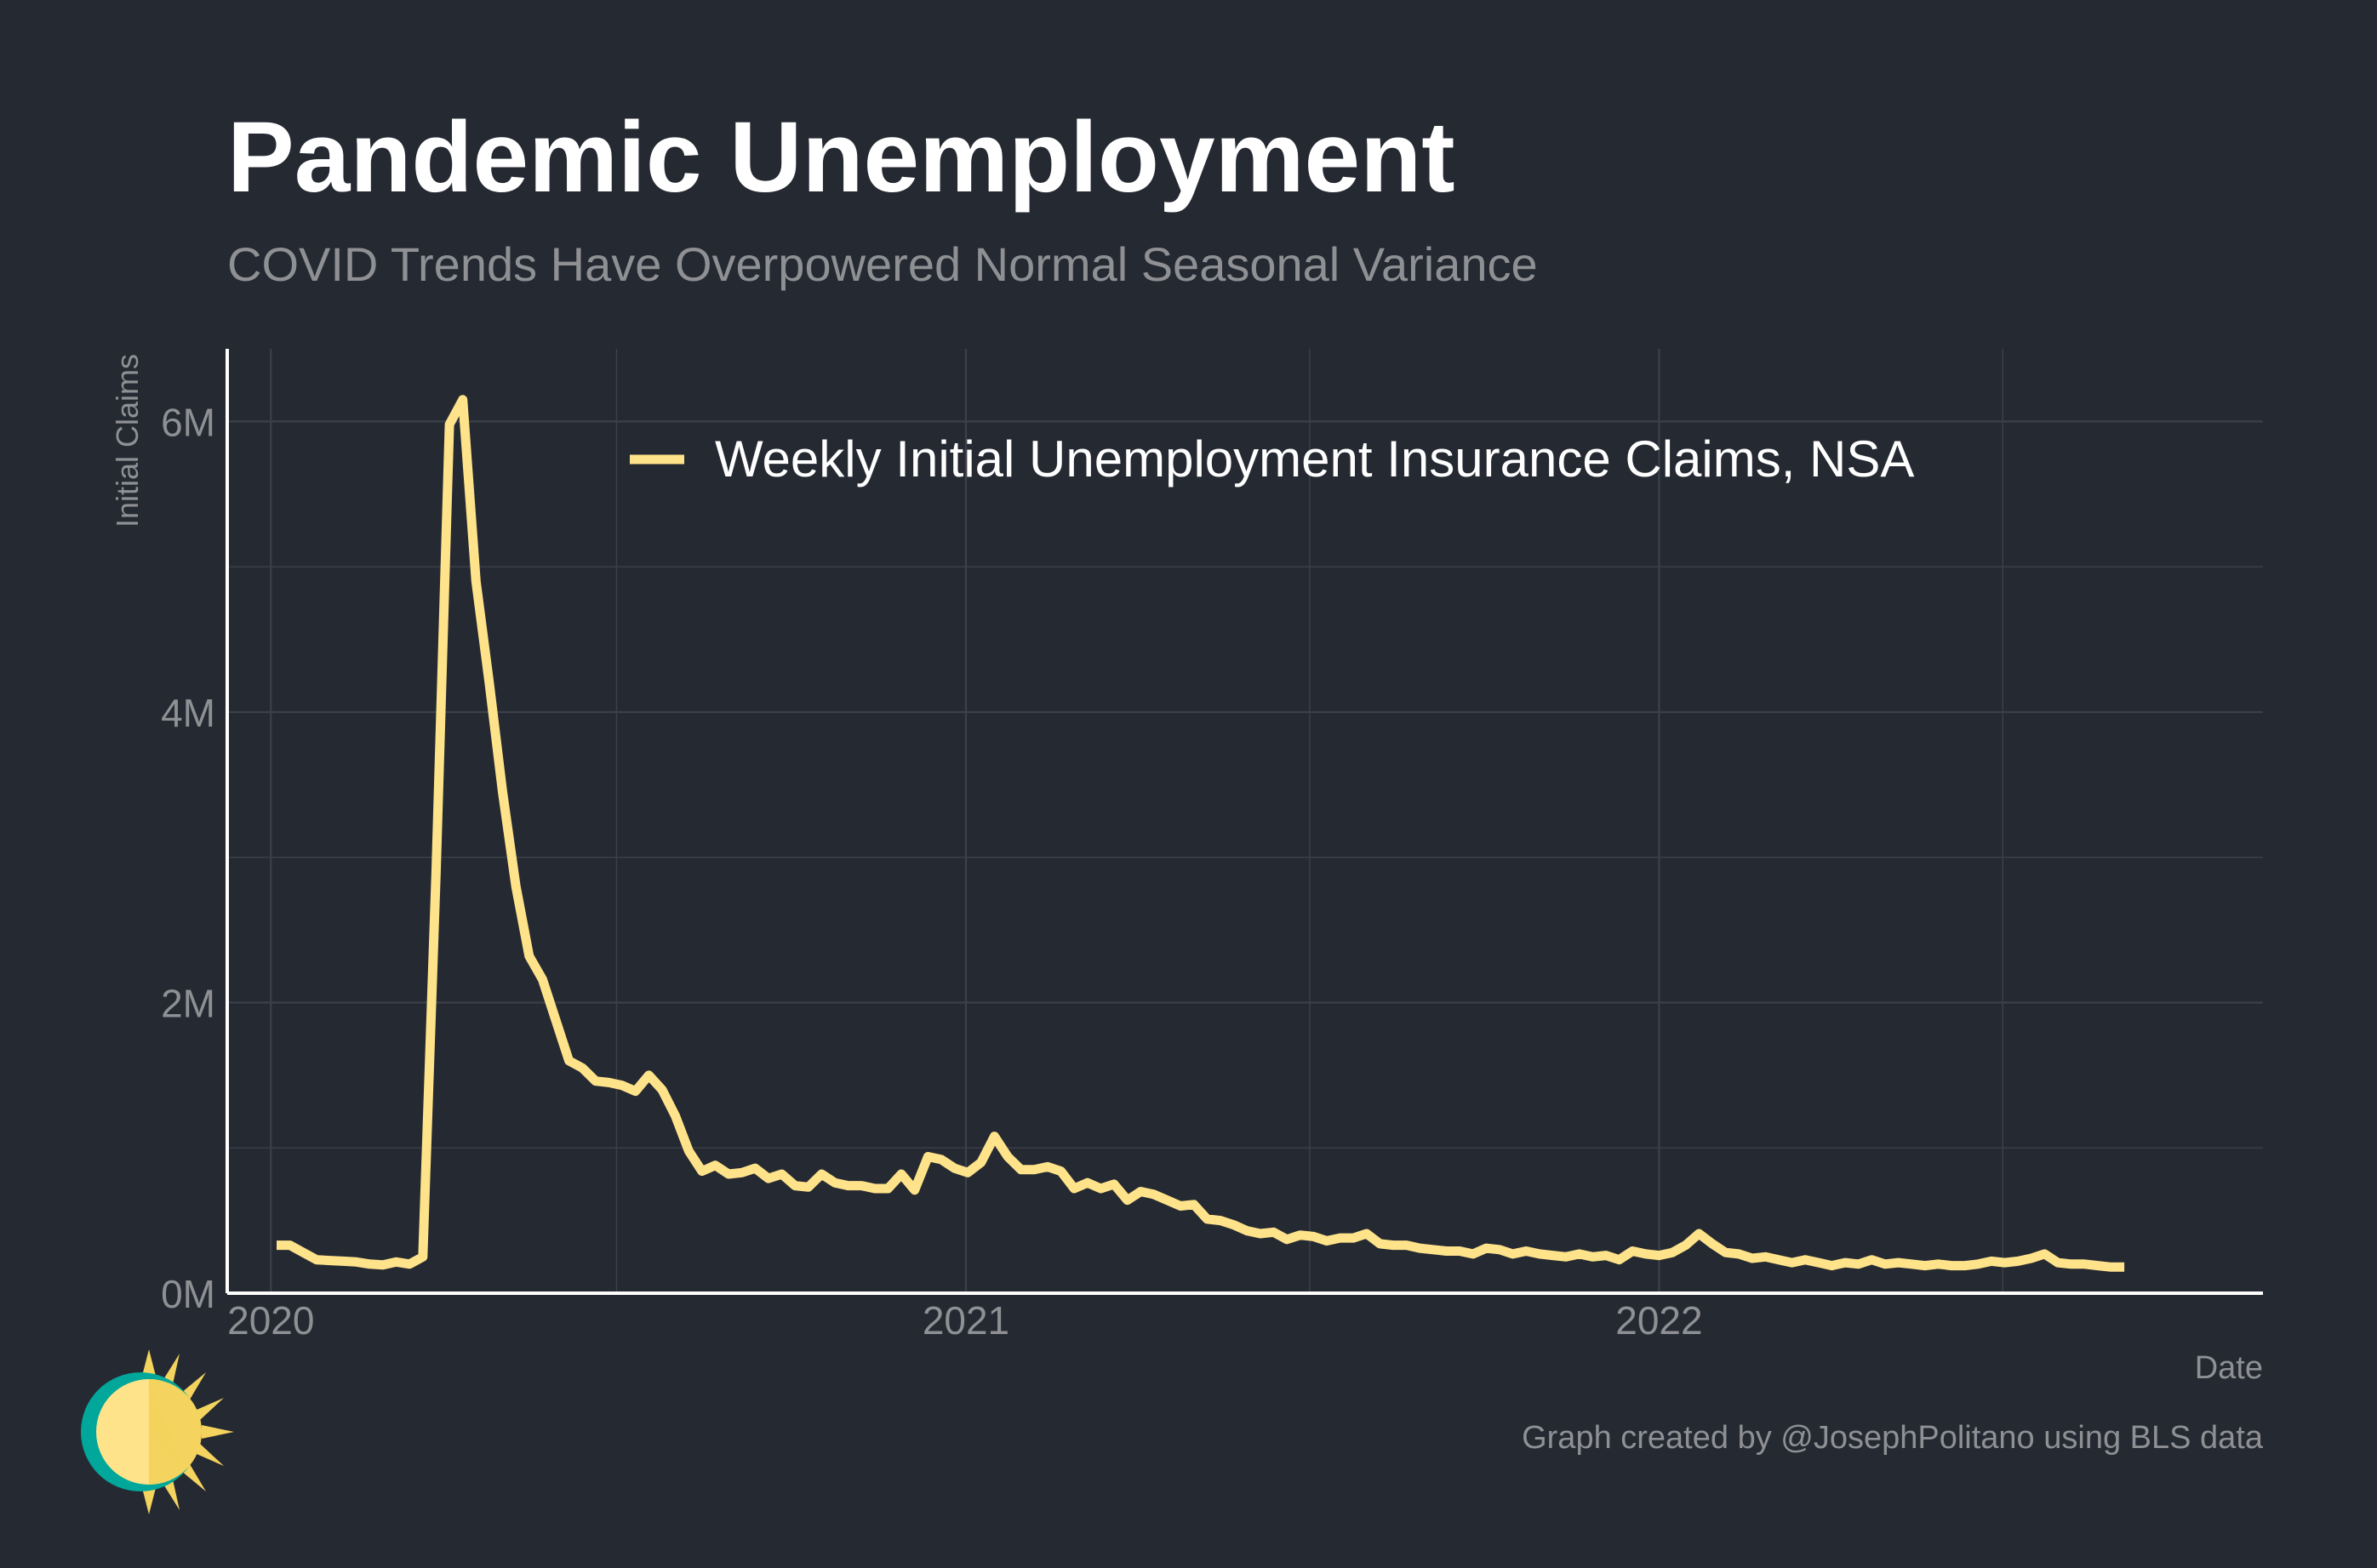  What do you see at coordinates (270, 1320) in the screenshot?
I see `x-tick-label: 2020` at bounding box center [270, 1320].